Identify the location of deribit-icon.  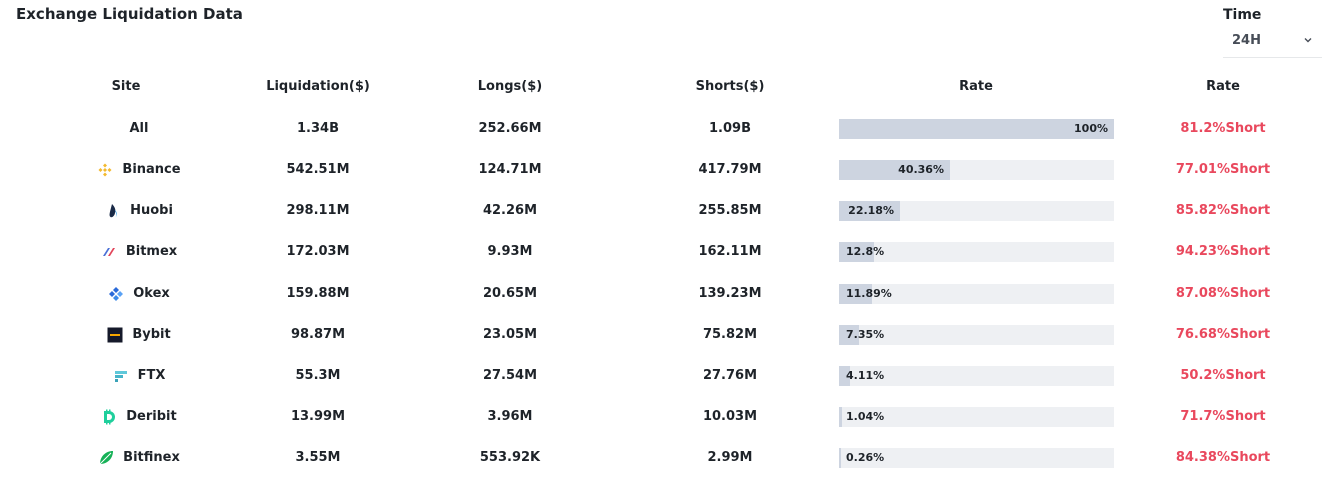
(109, 417).